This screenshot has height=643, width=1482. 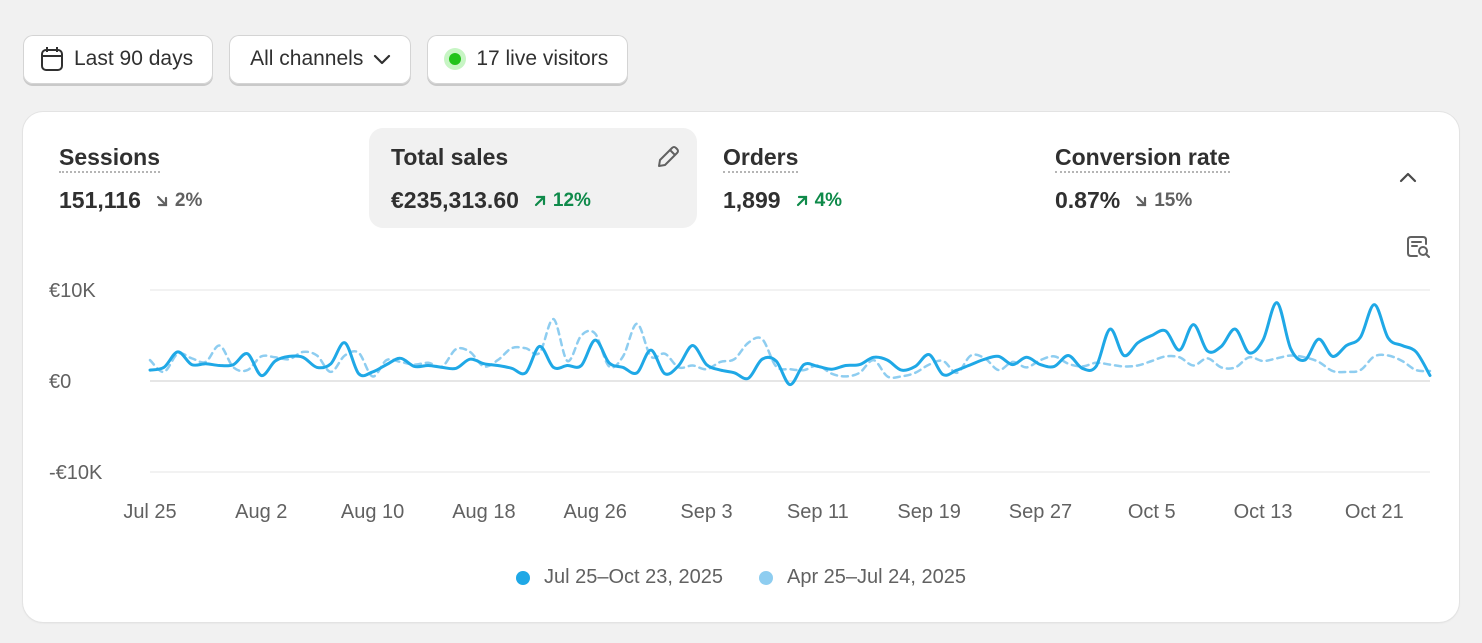 I want to click on y-tick-label: €0, so click(x=60, y=382).